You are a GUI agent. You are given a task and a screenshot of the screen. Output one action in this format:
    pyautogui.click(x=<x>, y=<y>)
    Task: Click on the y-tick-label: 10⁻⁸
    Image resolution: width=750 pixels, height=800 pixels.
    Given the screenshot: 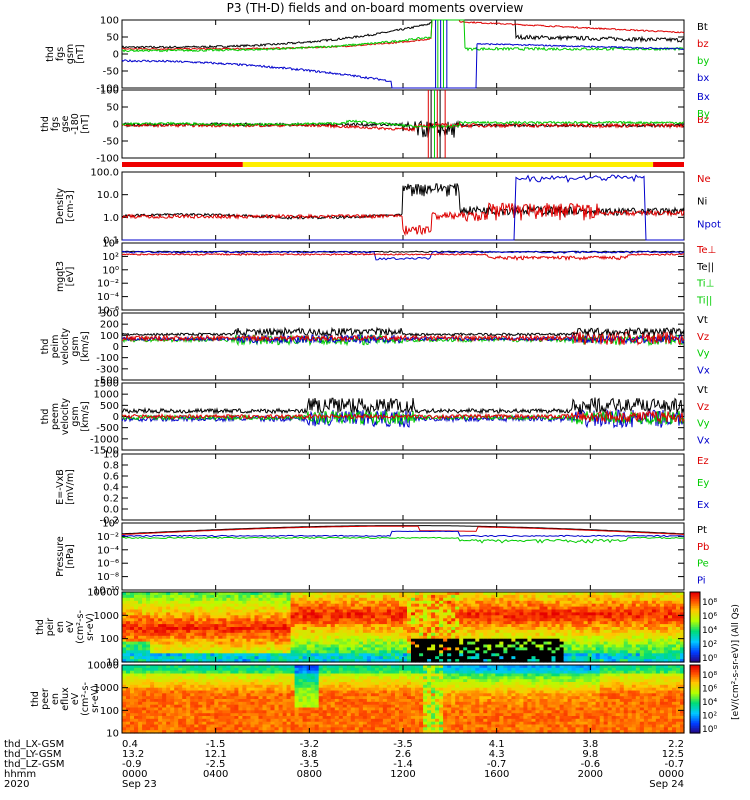 What is the action you would take?
    pyautogui.click(x=108, y=577)
    